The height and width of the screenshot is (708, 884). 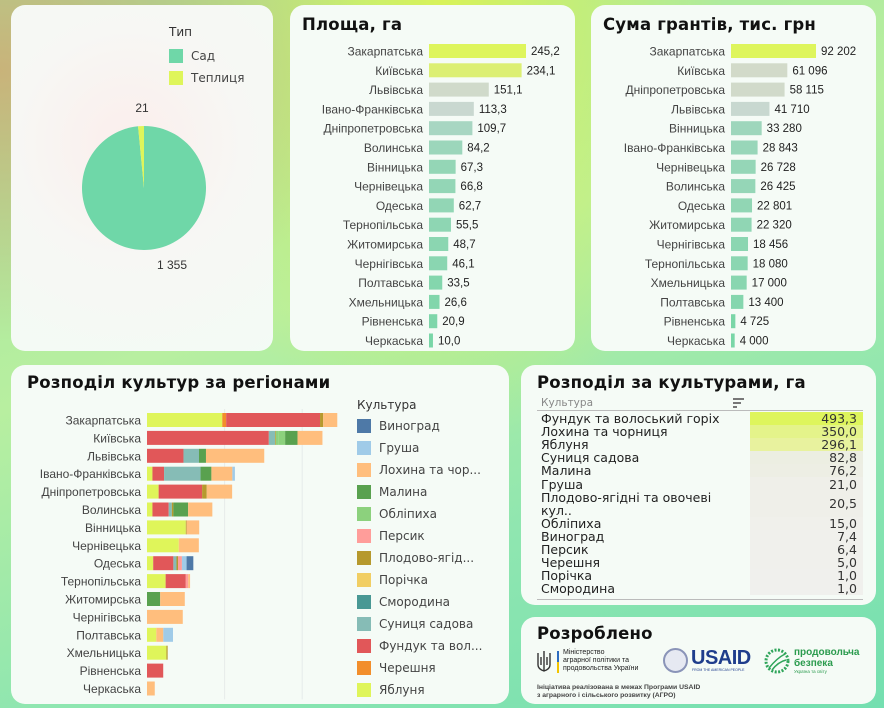 What do you see at coordinates (739, 402) in the screenshot?
I see `sort-icon` at bounding box center [739, 402].